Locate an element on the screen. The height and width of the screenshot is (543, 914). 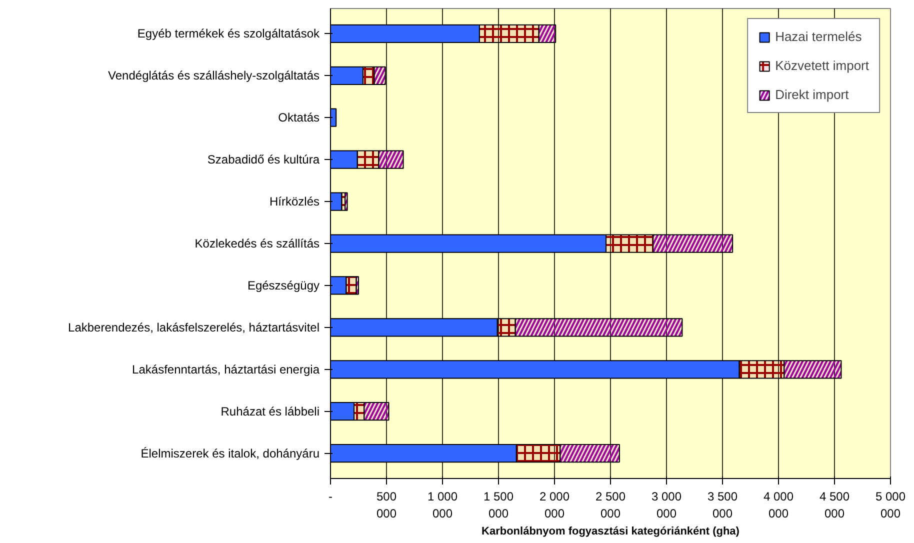
legend-label: Hazai termelés is located at coordinates (818, 36).